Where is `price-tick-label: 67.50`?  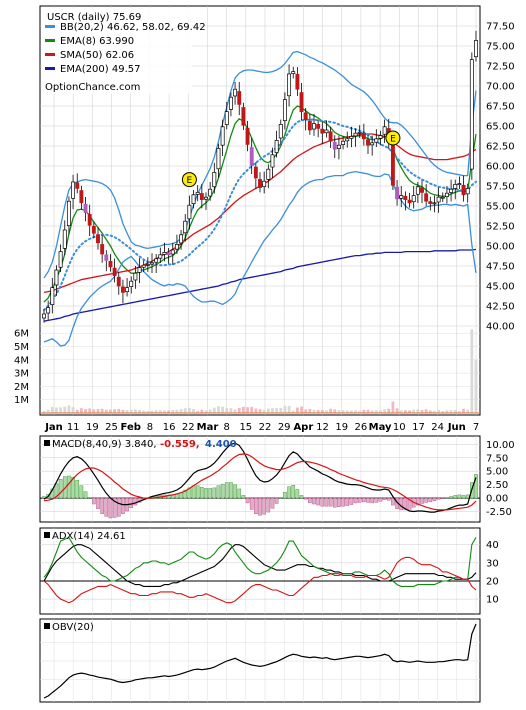
price-tick-label: 67.50 is located at coordinates (500, 107).